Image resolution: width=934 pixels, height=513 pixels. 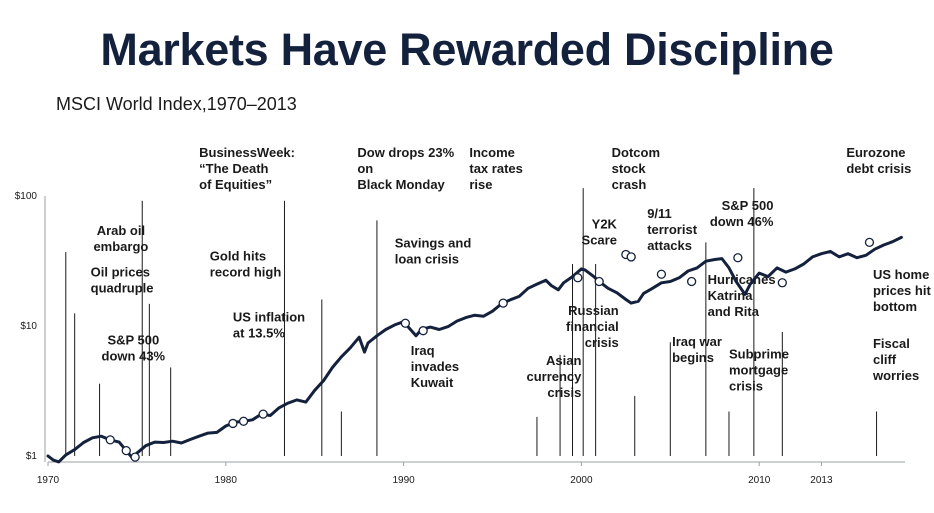 I want to click on event-annotation: Dotcom stock crash, so click(x=621, y=300).